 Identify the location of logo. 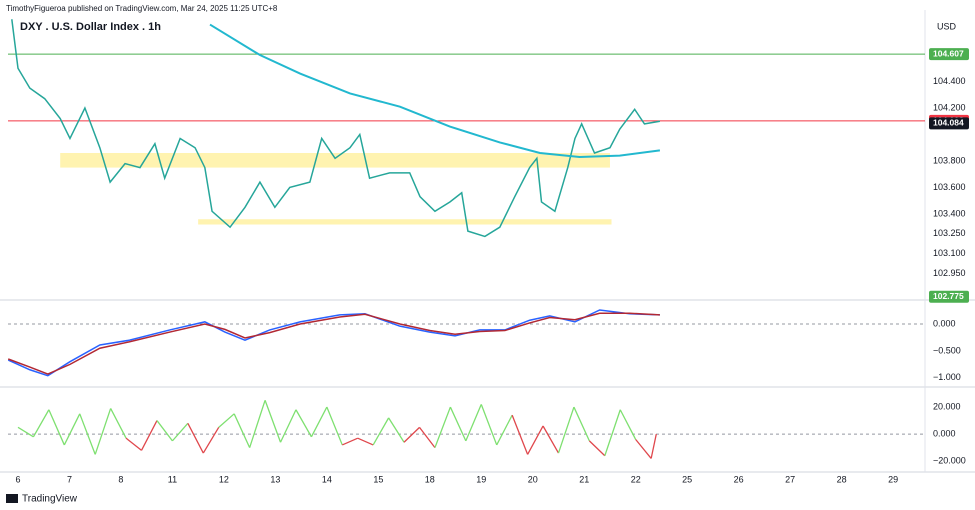
(12, 498).